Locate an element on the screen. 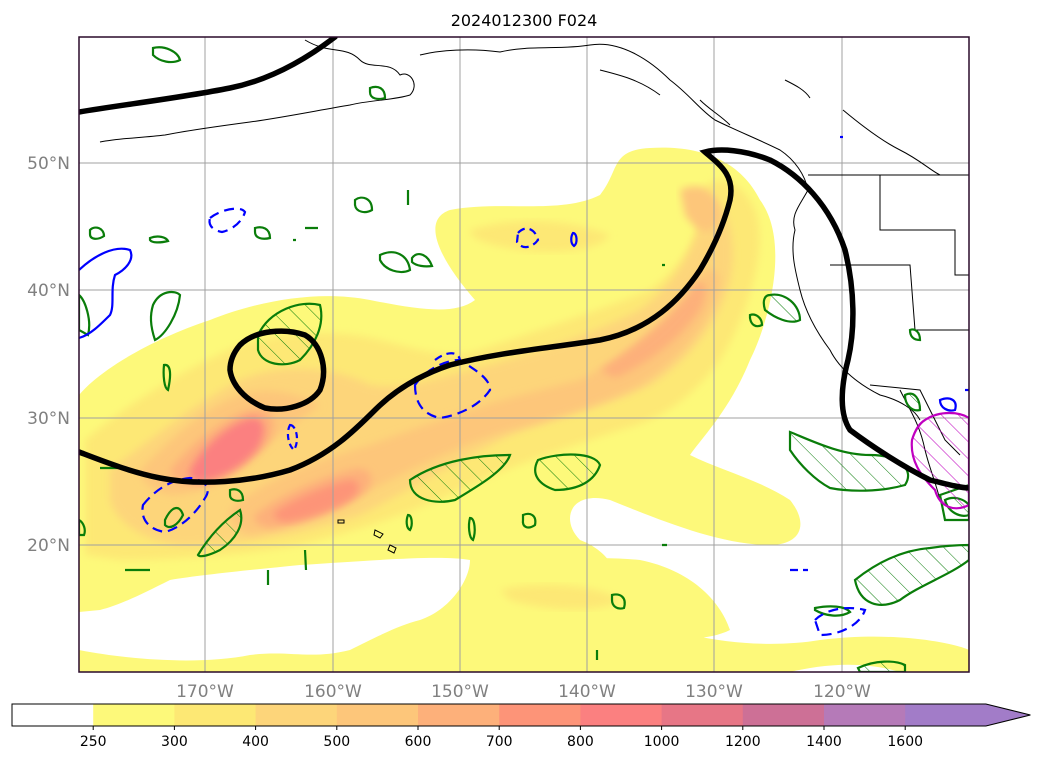 The width and height of the screenshot is (1047, 765). colorbar-tick-label: 1600 is located at coordinates (905, 742).